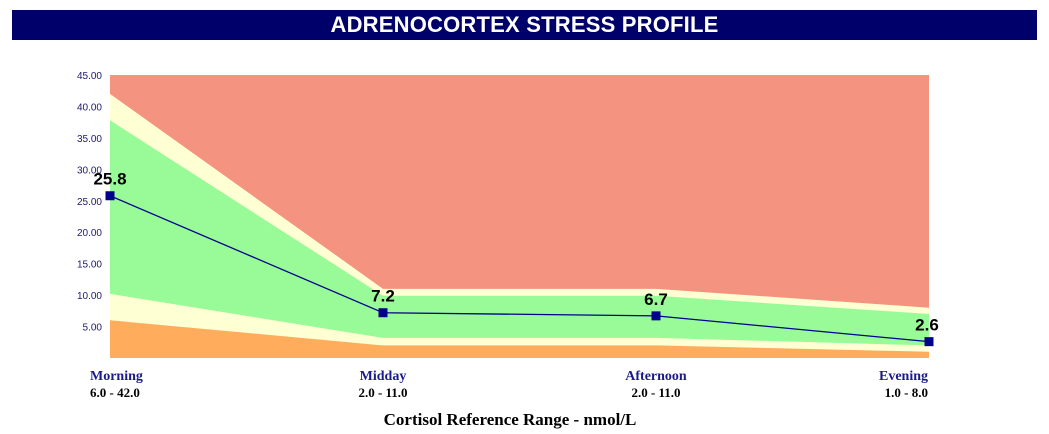  I want to click on y-tick-label: 35.00, so click(89, 139).